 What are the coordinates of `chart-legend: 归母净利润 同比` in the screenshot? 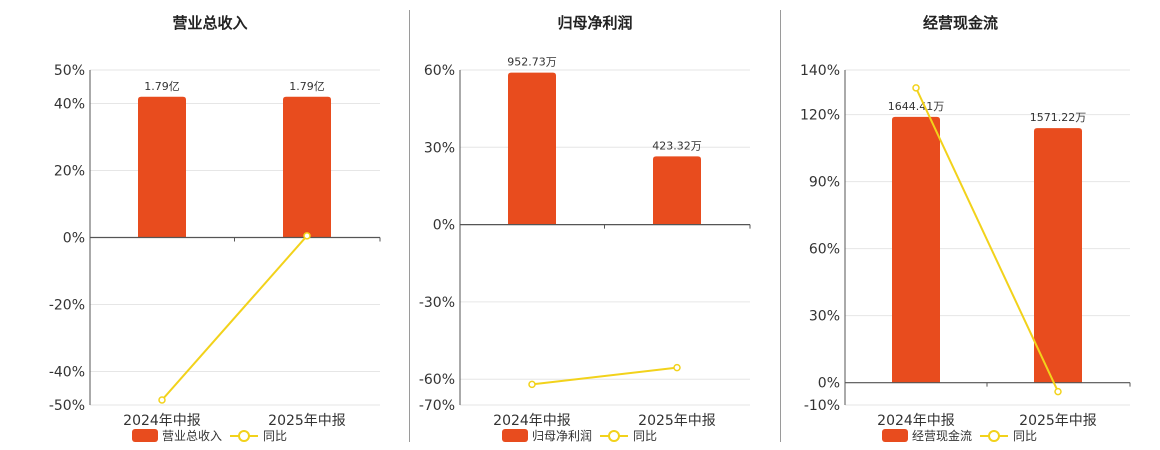 It's located at (579, 435).